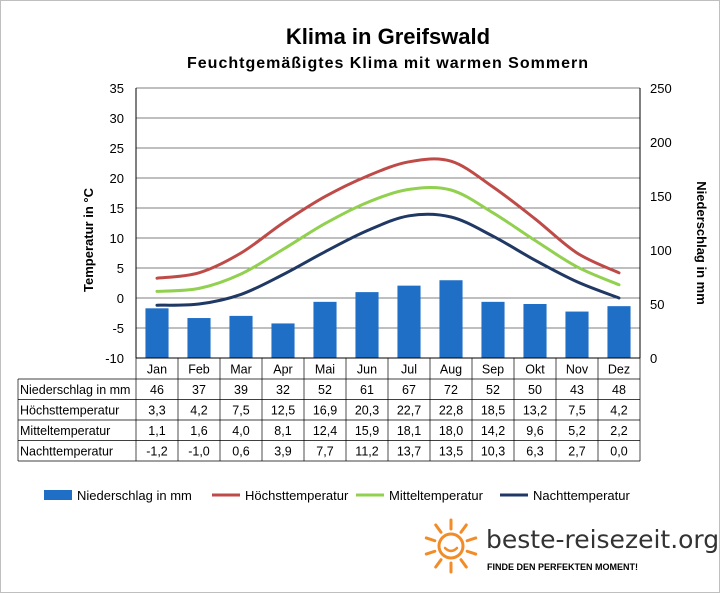  Describe the element at coordinates (619, 370) in the screenshot. I see `x-tick-label: Dez` at that location.